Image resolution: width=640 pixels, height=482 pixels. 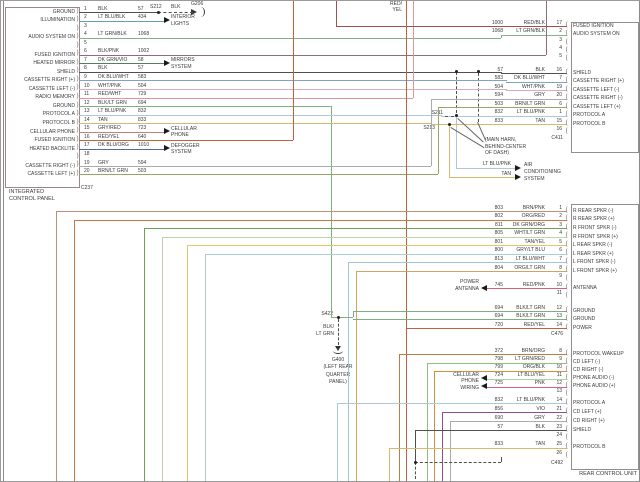 What do you see at coordinates (560, 78) in the screenshot?
I see `pin-number: 7` at bounding box center [560, 78].